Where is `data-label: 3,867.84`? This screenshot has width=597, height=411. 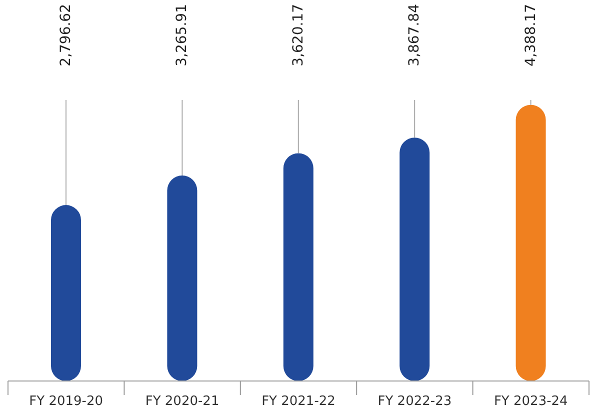
data-label: 3,867.84 is located at coordinates (414, 35).